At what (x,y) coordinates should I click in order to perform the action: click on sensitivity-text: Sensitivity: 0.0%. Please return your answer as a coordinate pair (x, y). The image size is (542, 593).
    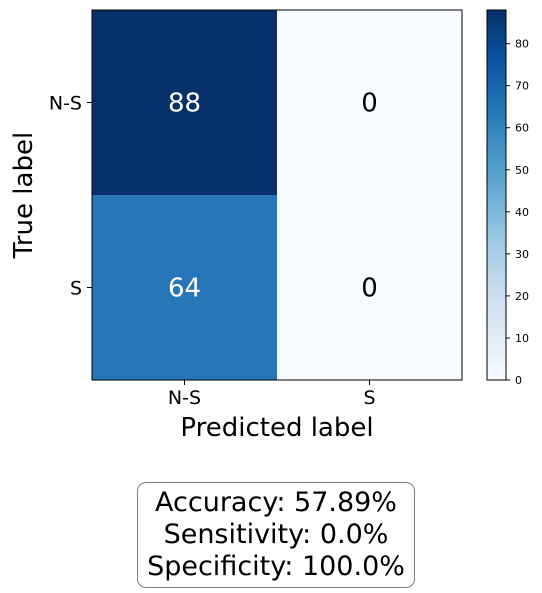
    Looking at the image, I should click on (276, 534).